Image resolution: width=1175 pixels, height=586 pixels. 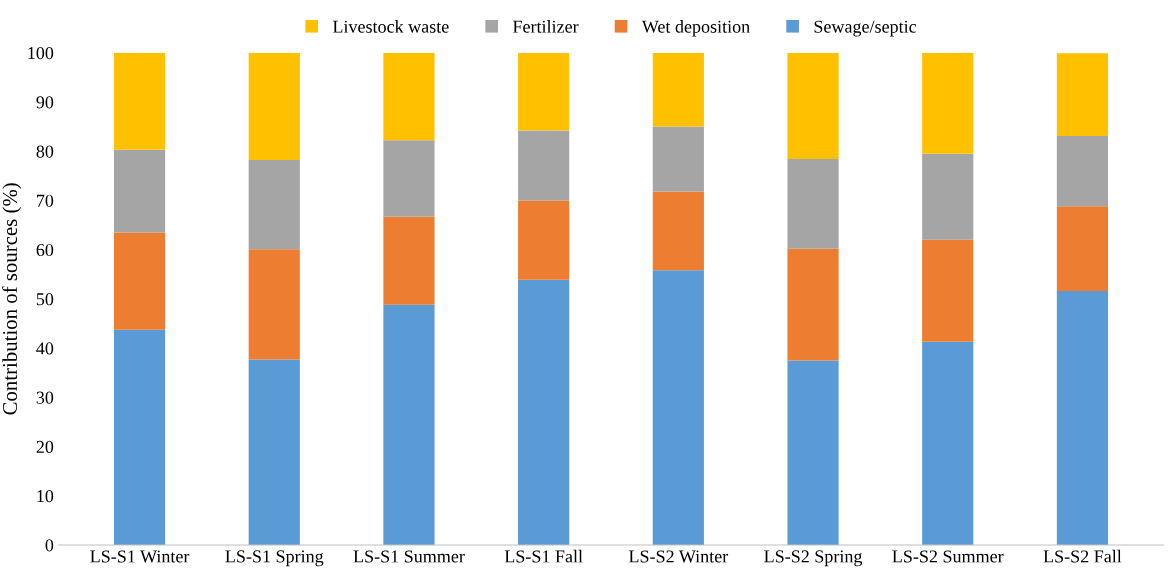 I want to click on x-tick-label: LS-S1 Summer, so click(x=409, y=556).